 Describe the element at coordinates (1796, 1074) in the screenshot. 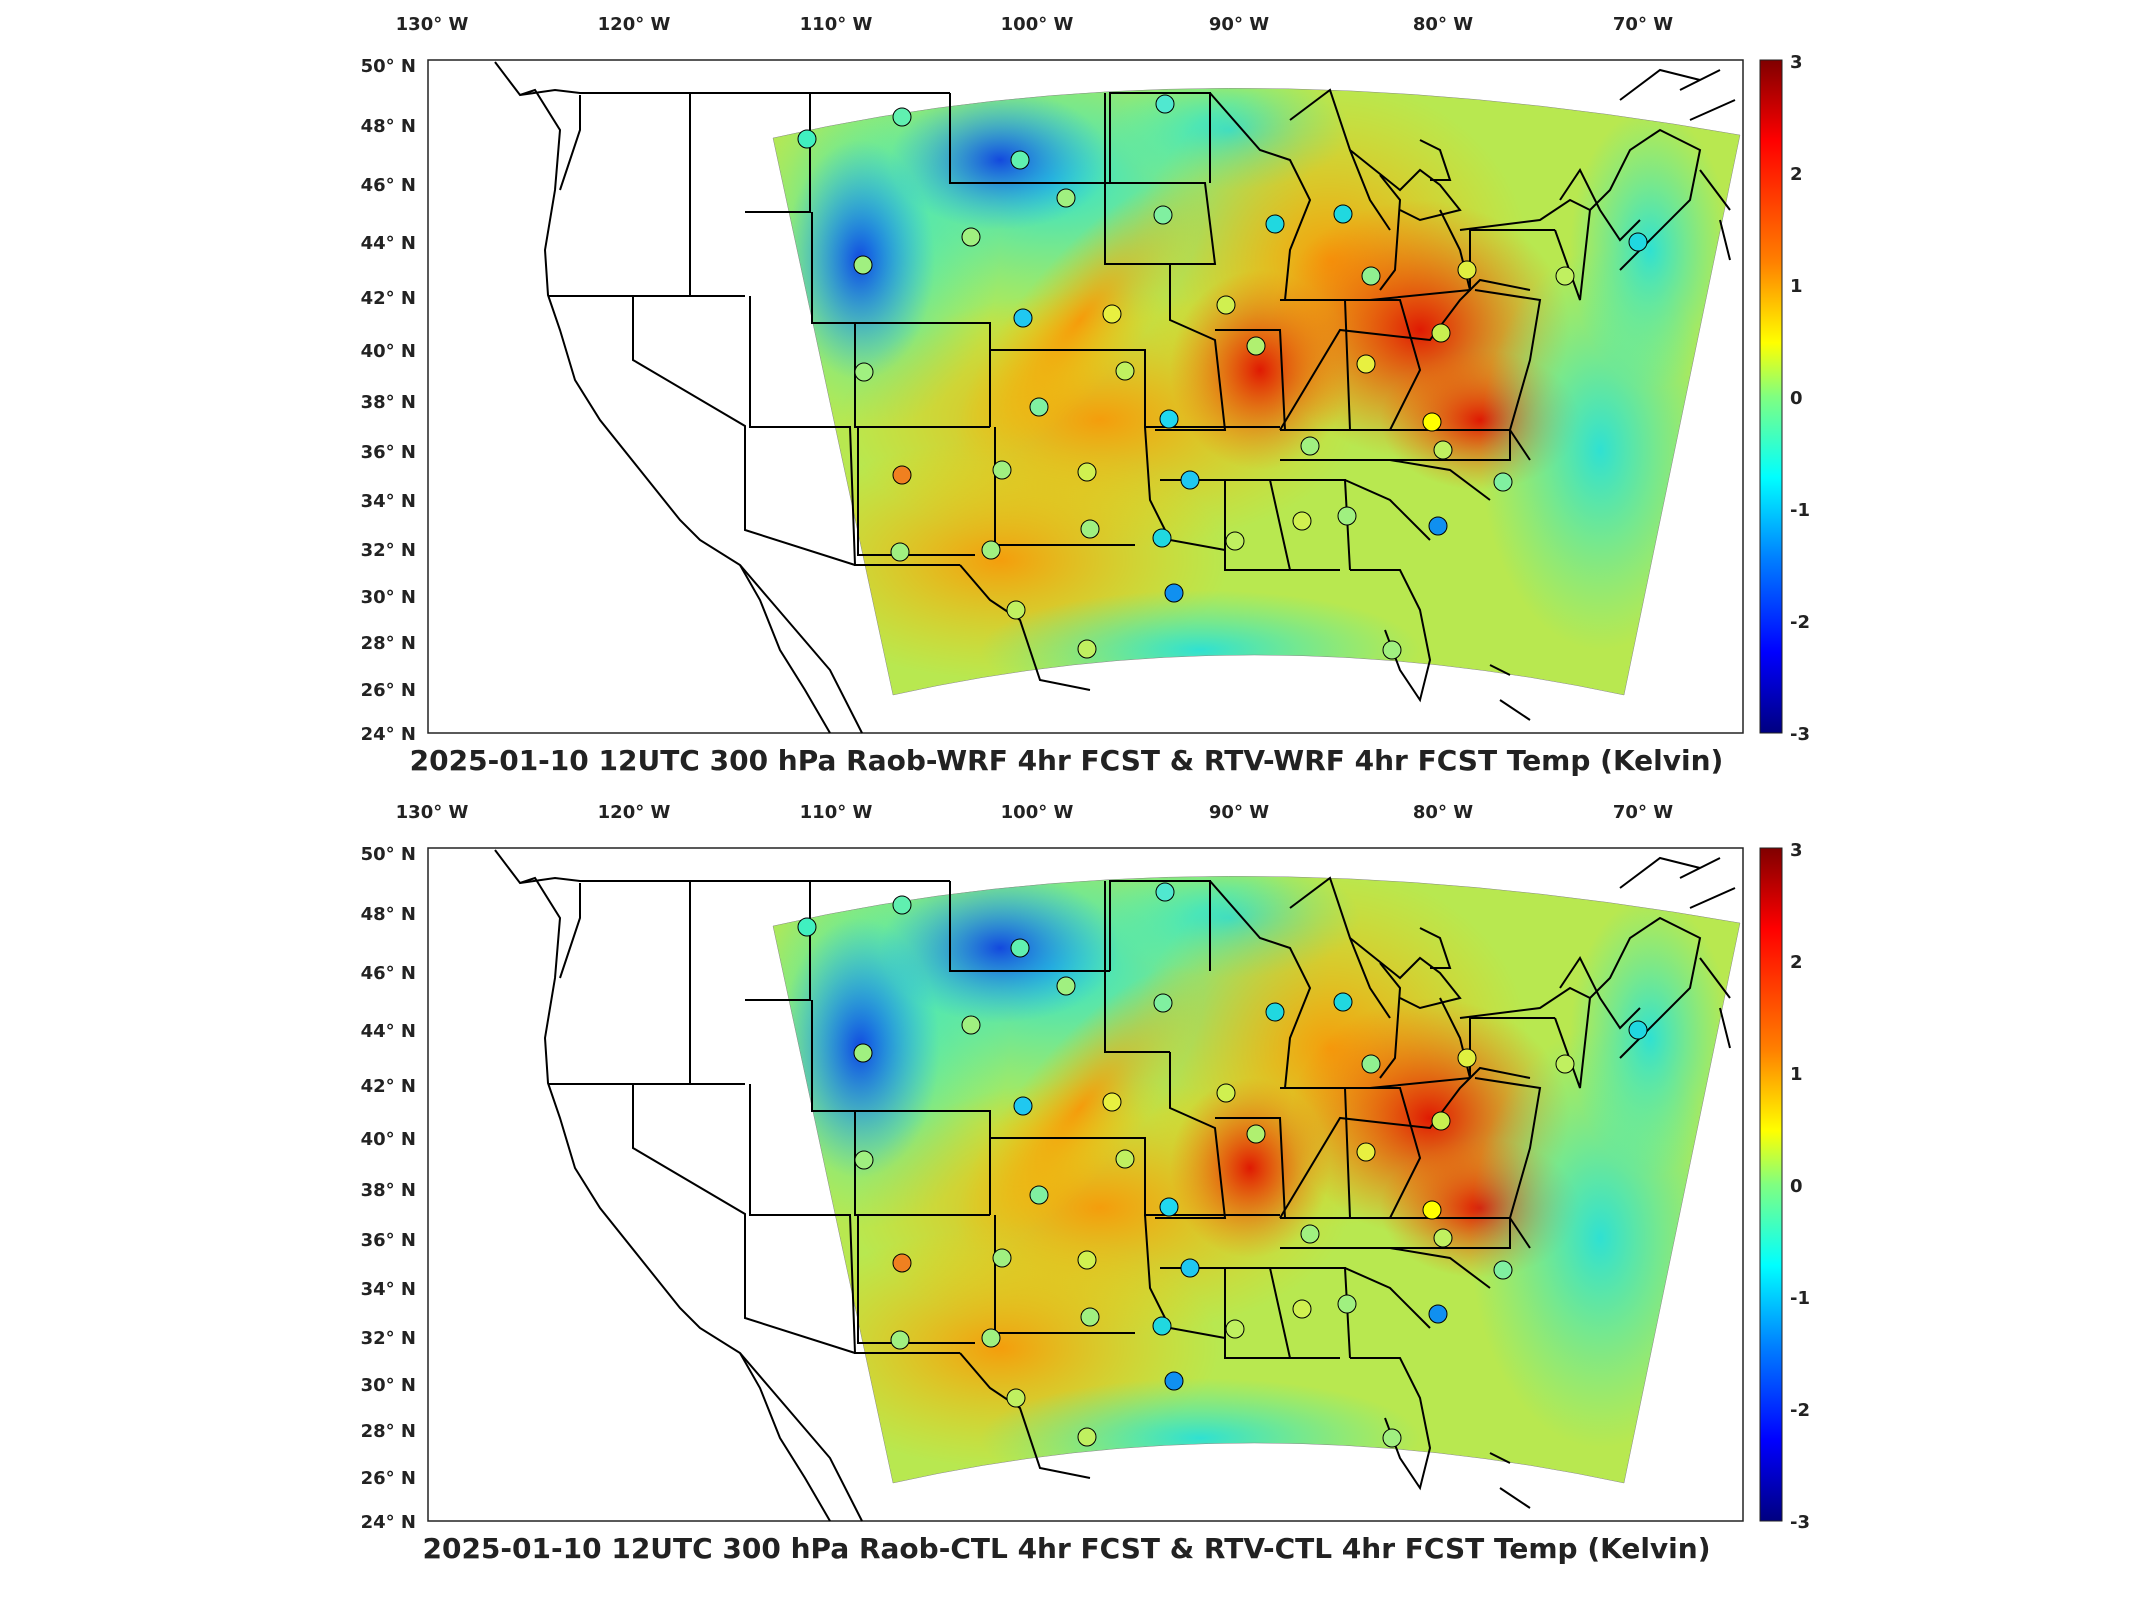

I see `colorbar-tick-label: 1` at that location.